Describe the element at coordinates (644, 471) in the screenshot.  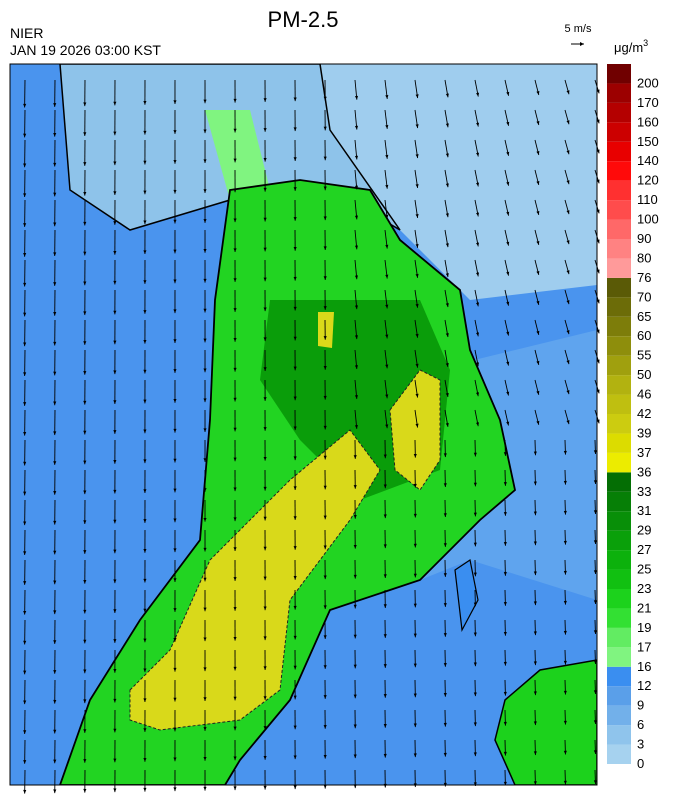
I see `colorbar-label: 36` at that location.